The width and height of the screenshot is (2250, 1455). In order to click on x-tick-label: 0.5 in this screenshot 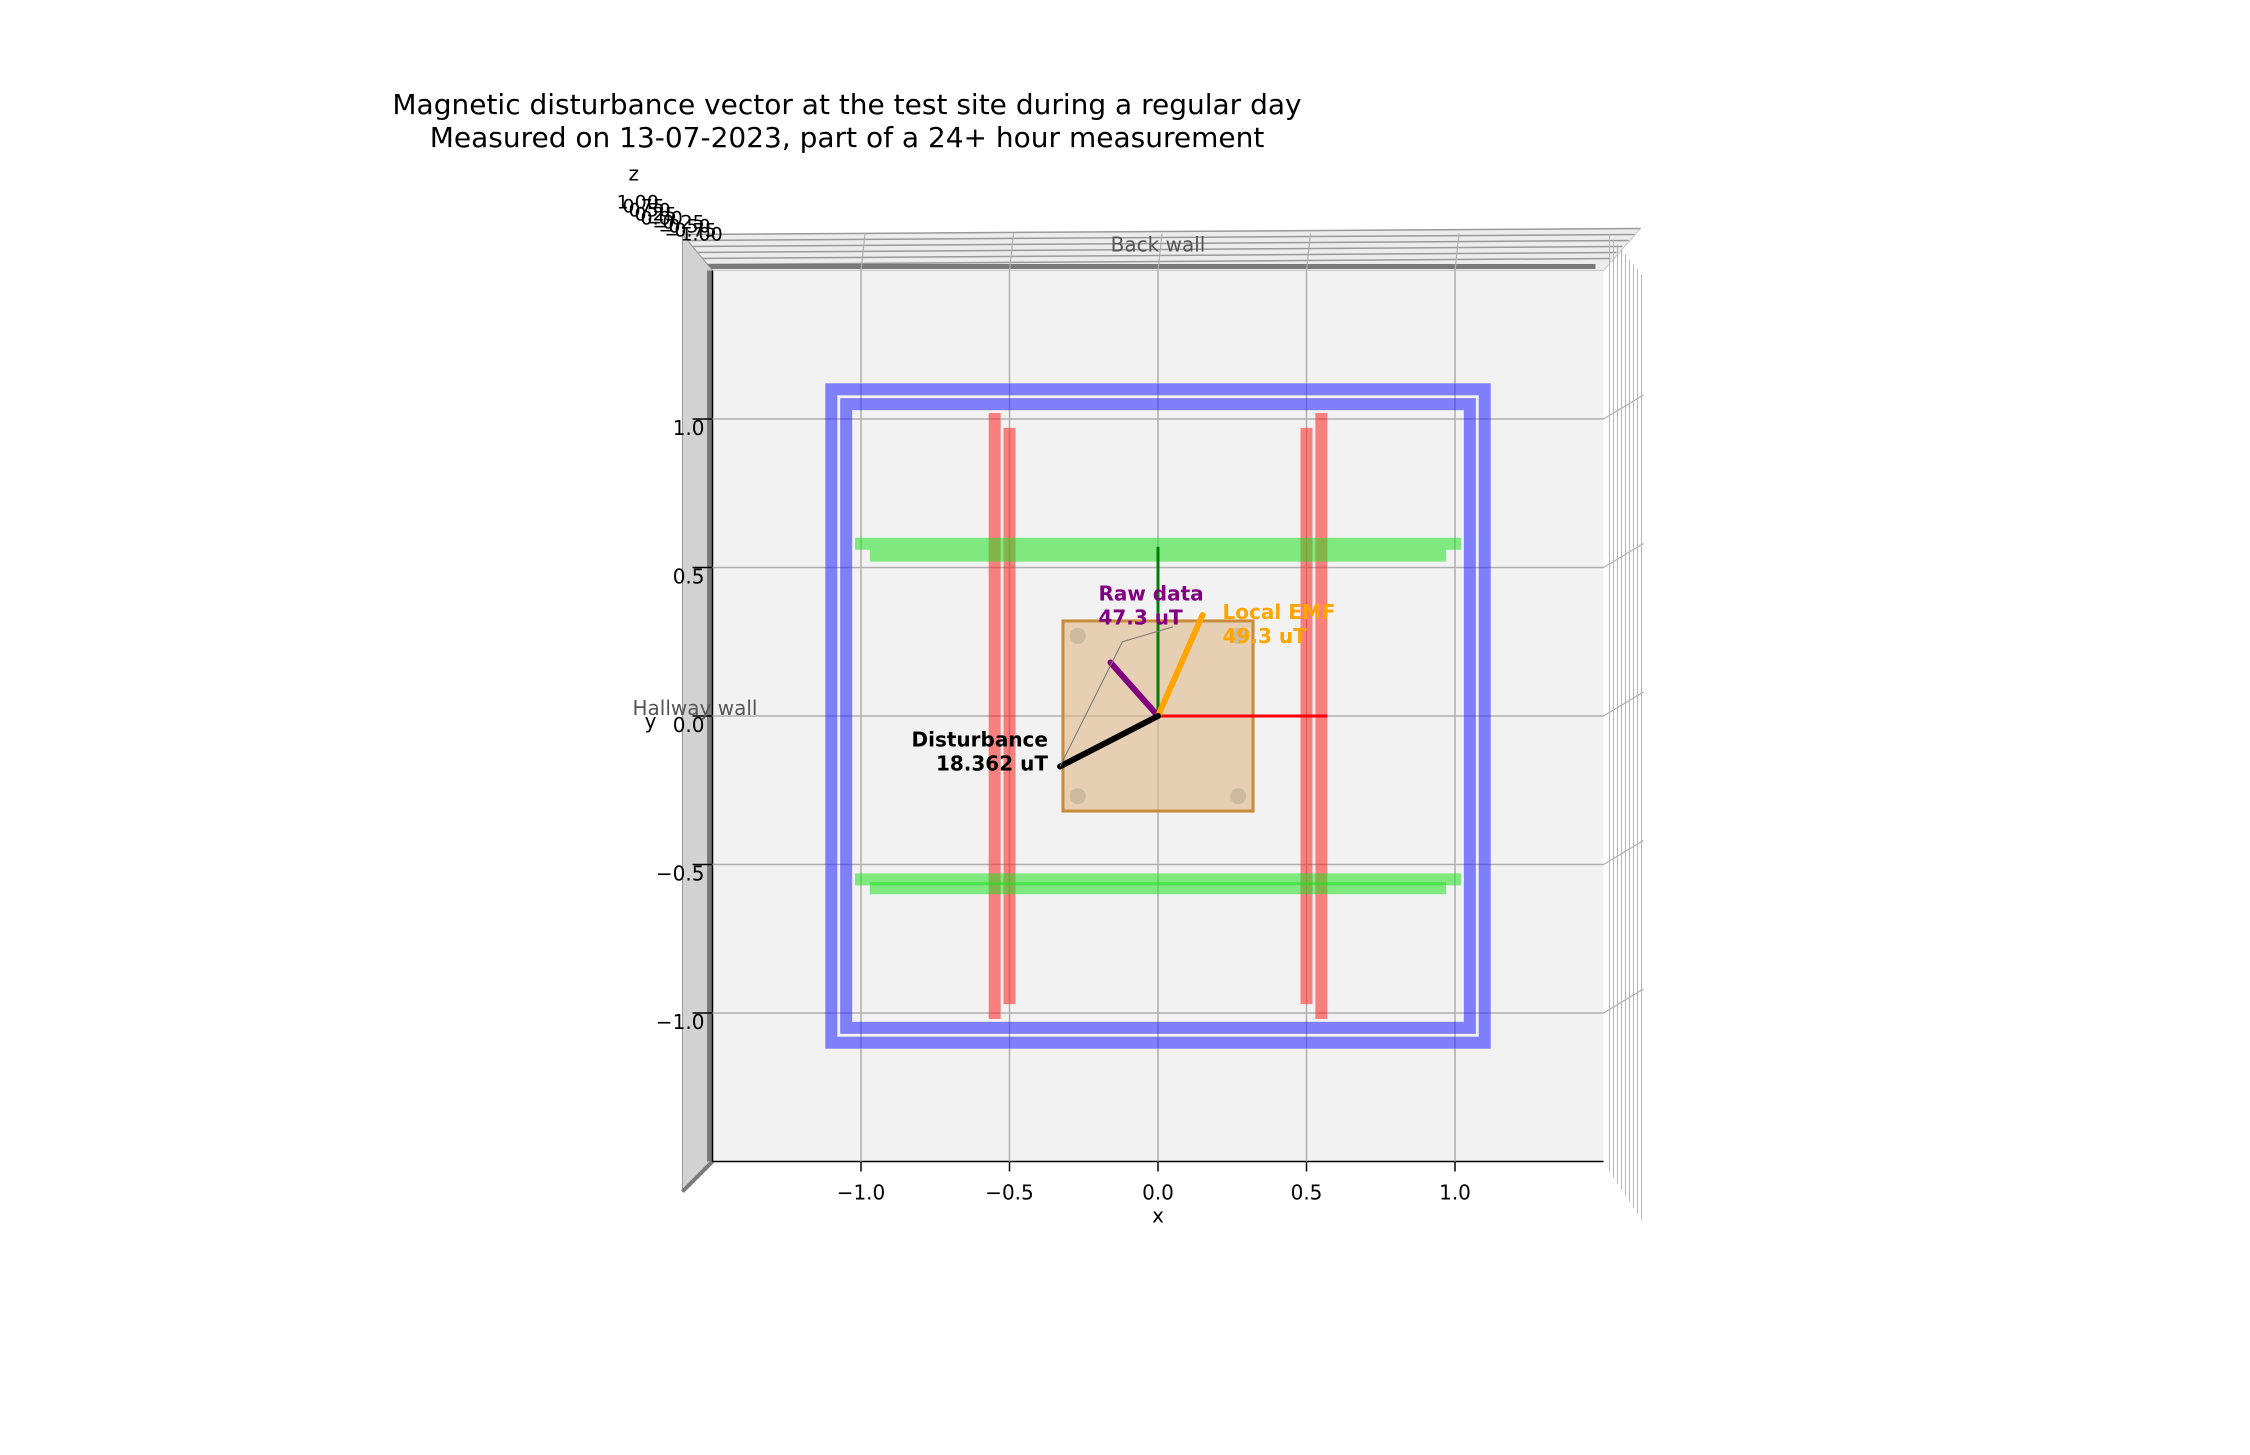, I will do `click(1307, 1193)`.